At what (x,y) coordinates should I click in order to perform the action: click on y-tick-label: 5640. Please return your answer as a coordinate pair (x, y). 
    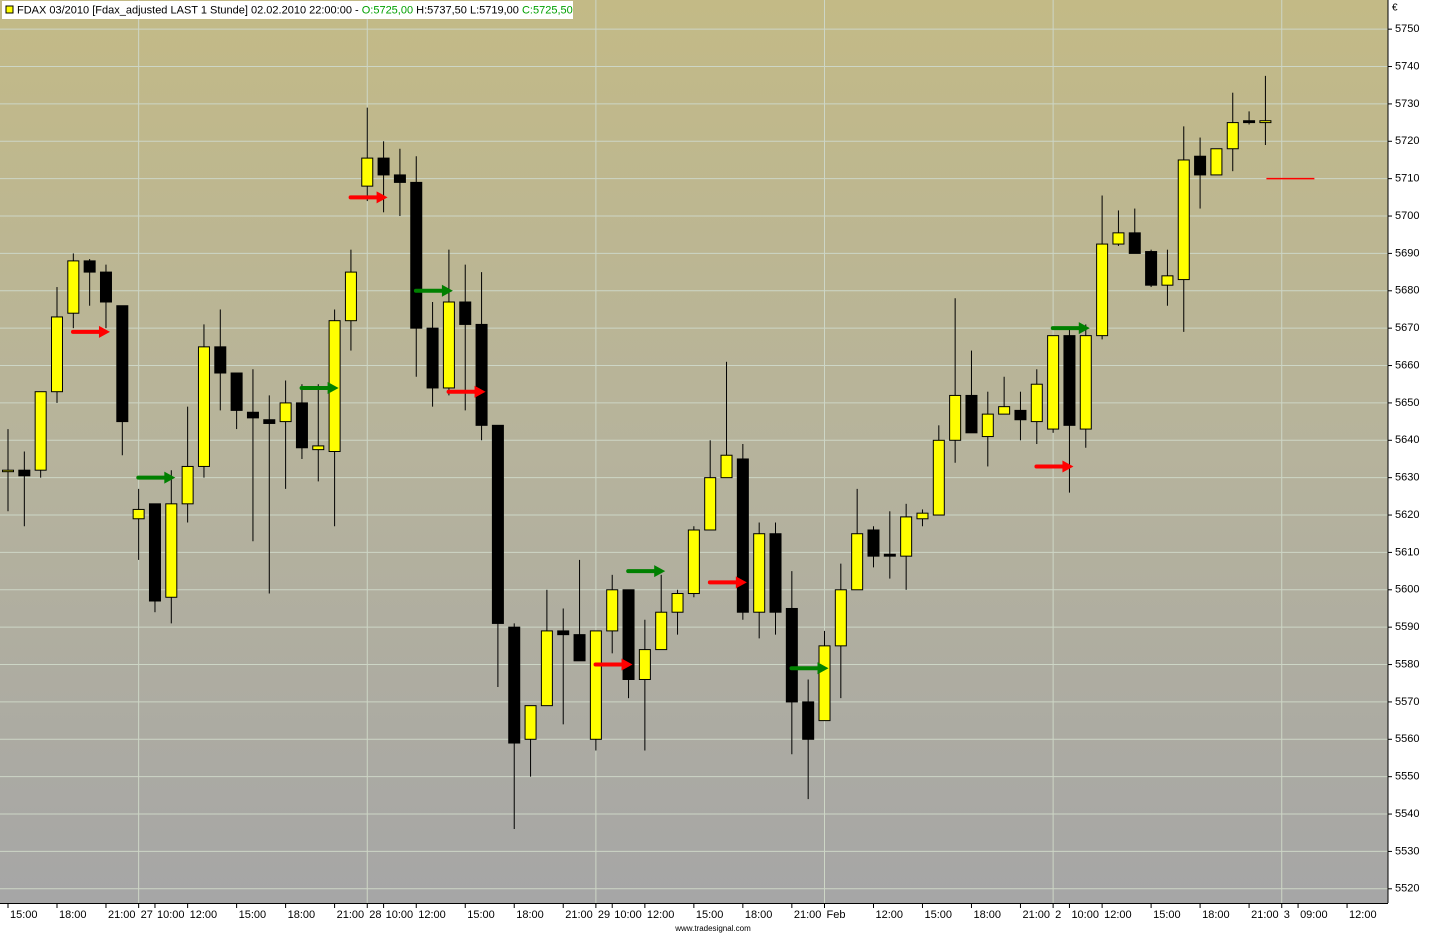
    Looking at the image, I should click on (1407, 440).